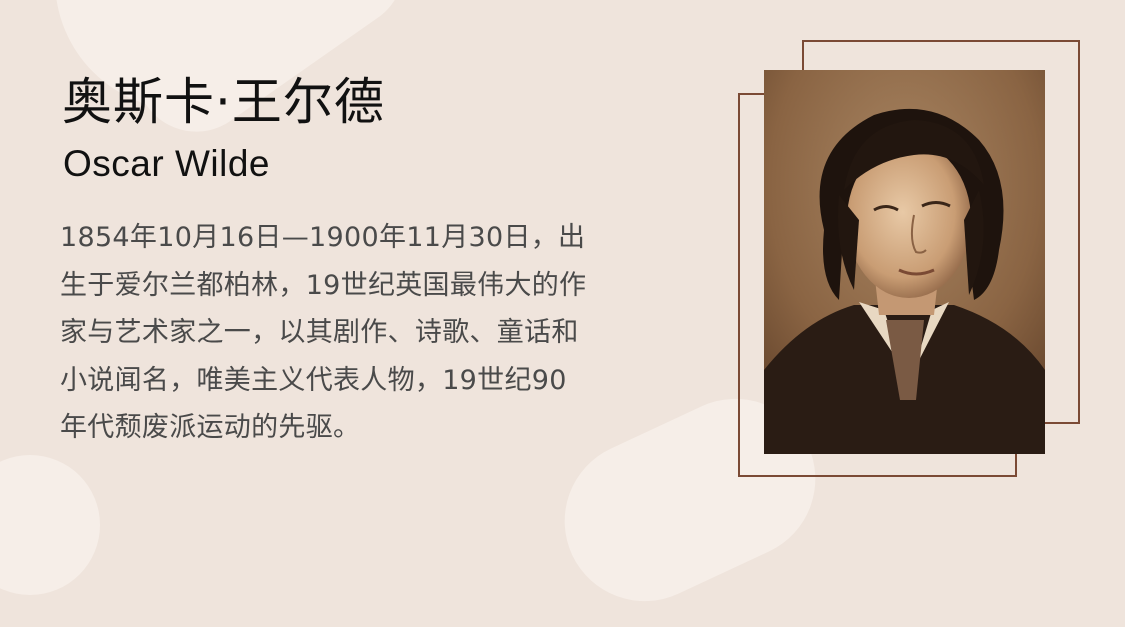 This screenshot has width=1125, height=627. What do you see at coordinates (319, 332) in the screenshot?
I see `biography-line: 家与艺术家之一，以其剧作、诗歌、童话和` at bounding box center [319, 332].